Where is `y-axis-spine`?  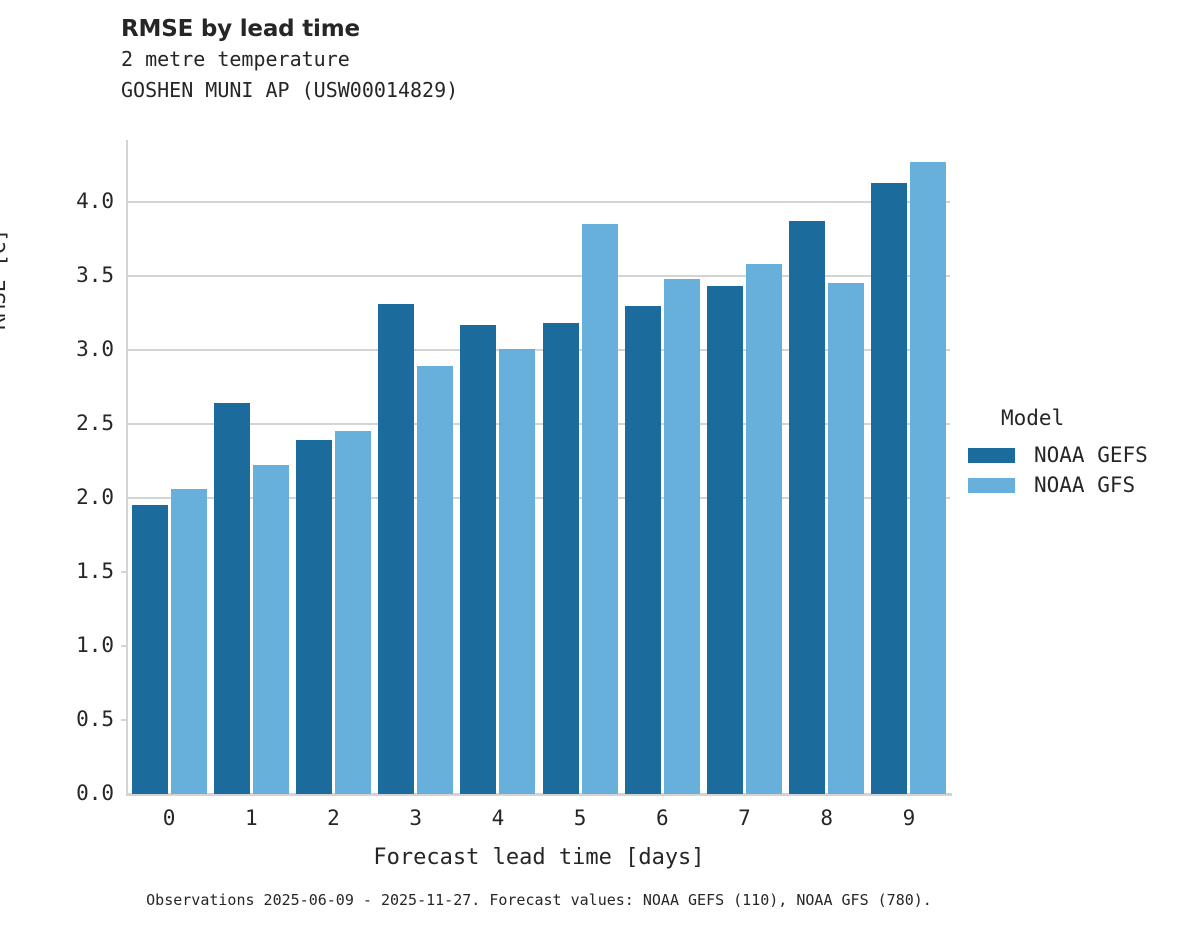 y-axis-spine is located at coordinates (127, 468).